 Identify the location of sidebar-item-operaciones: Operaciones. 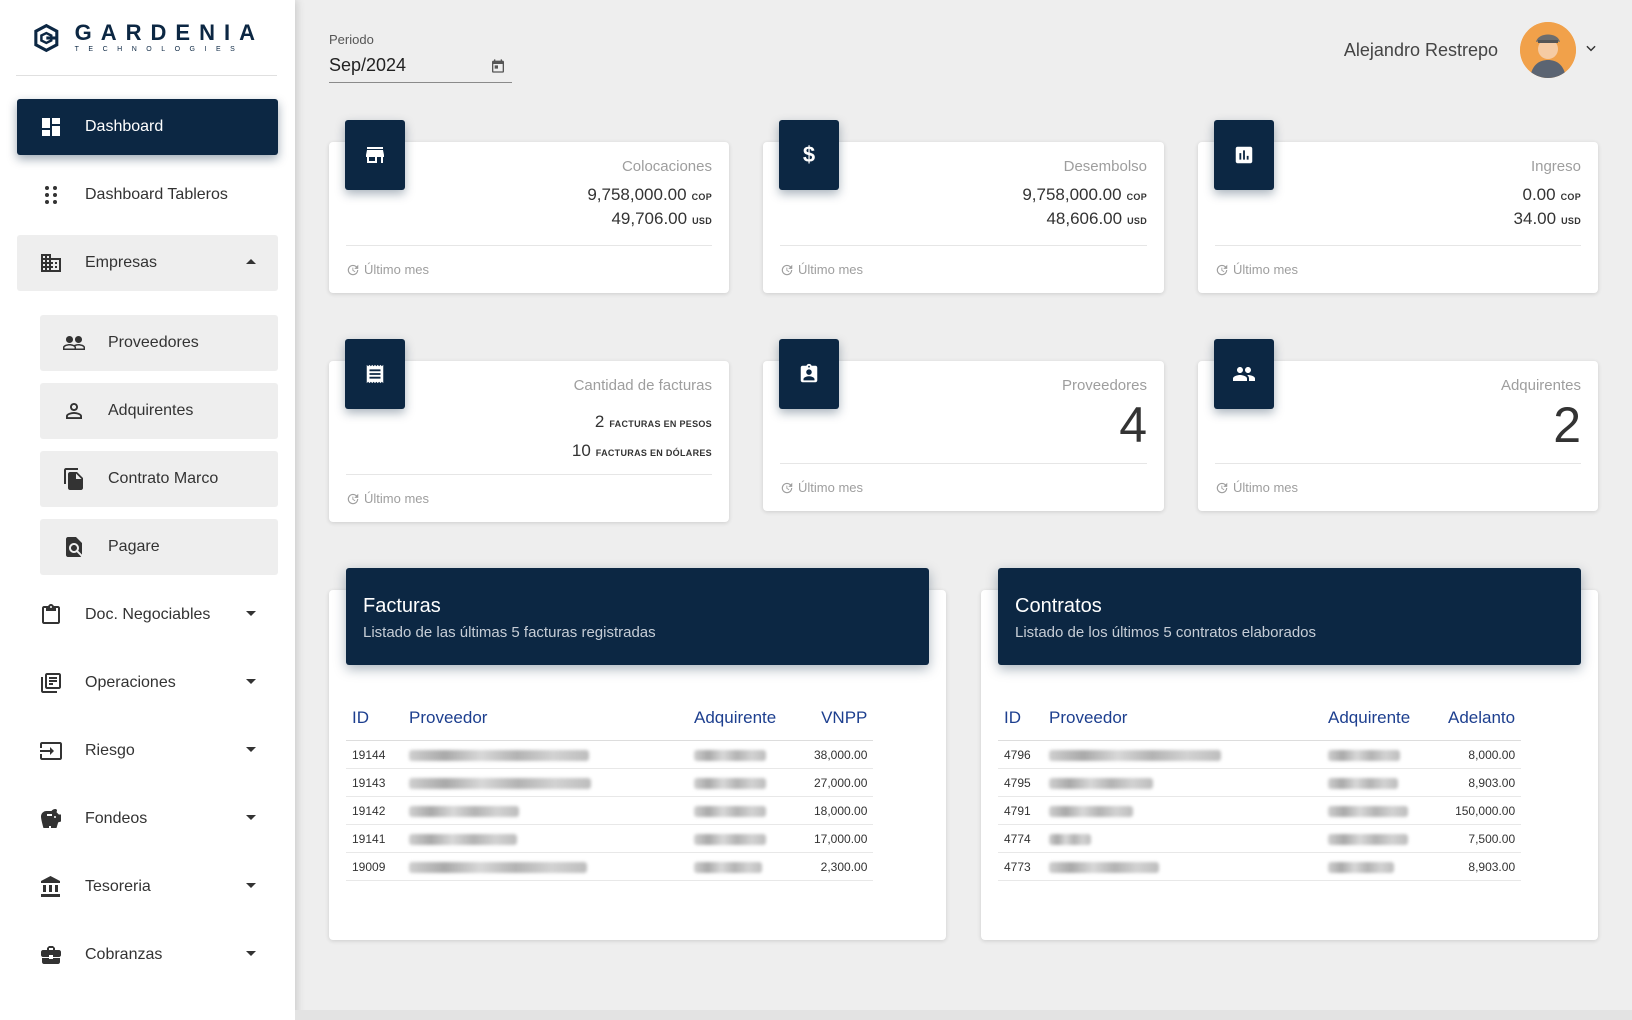
(147, 683).